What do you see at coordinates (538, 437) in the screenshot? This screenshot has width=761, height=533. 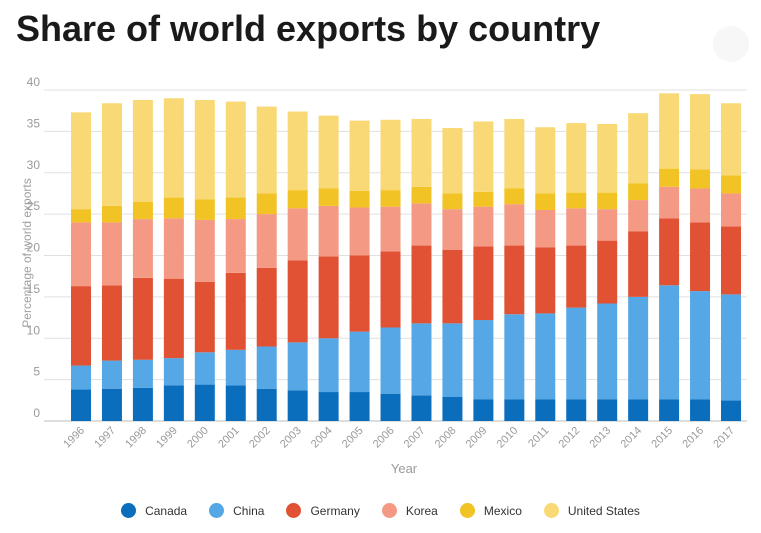 I see `x-tick-label: 2011` at bounding box center [538, 437].